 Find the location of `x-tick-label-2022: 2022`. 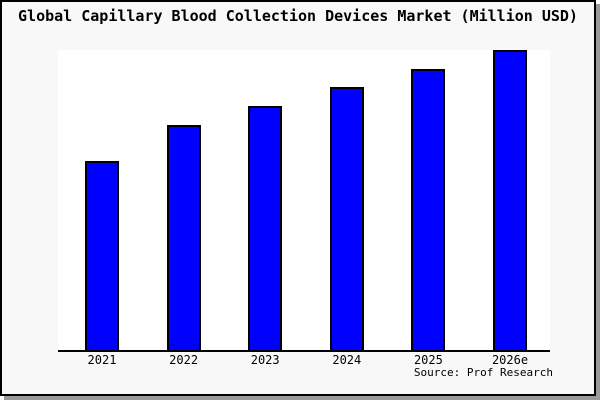

x-tick-label-2022: 2022 is located at coordinates (184, 360).